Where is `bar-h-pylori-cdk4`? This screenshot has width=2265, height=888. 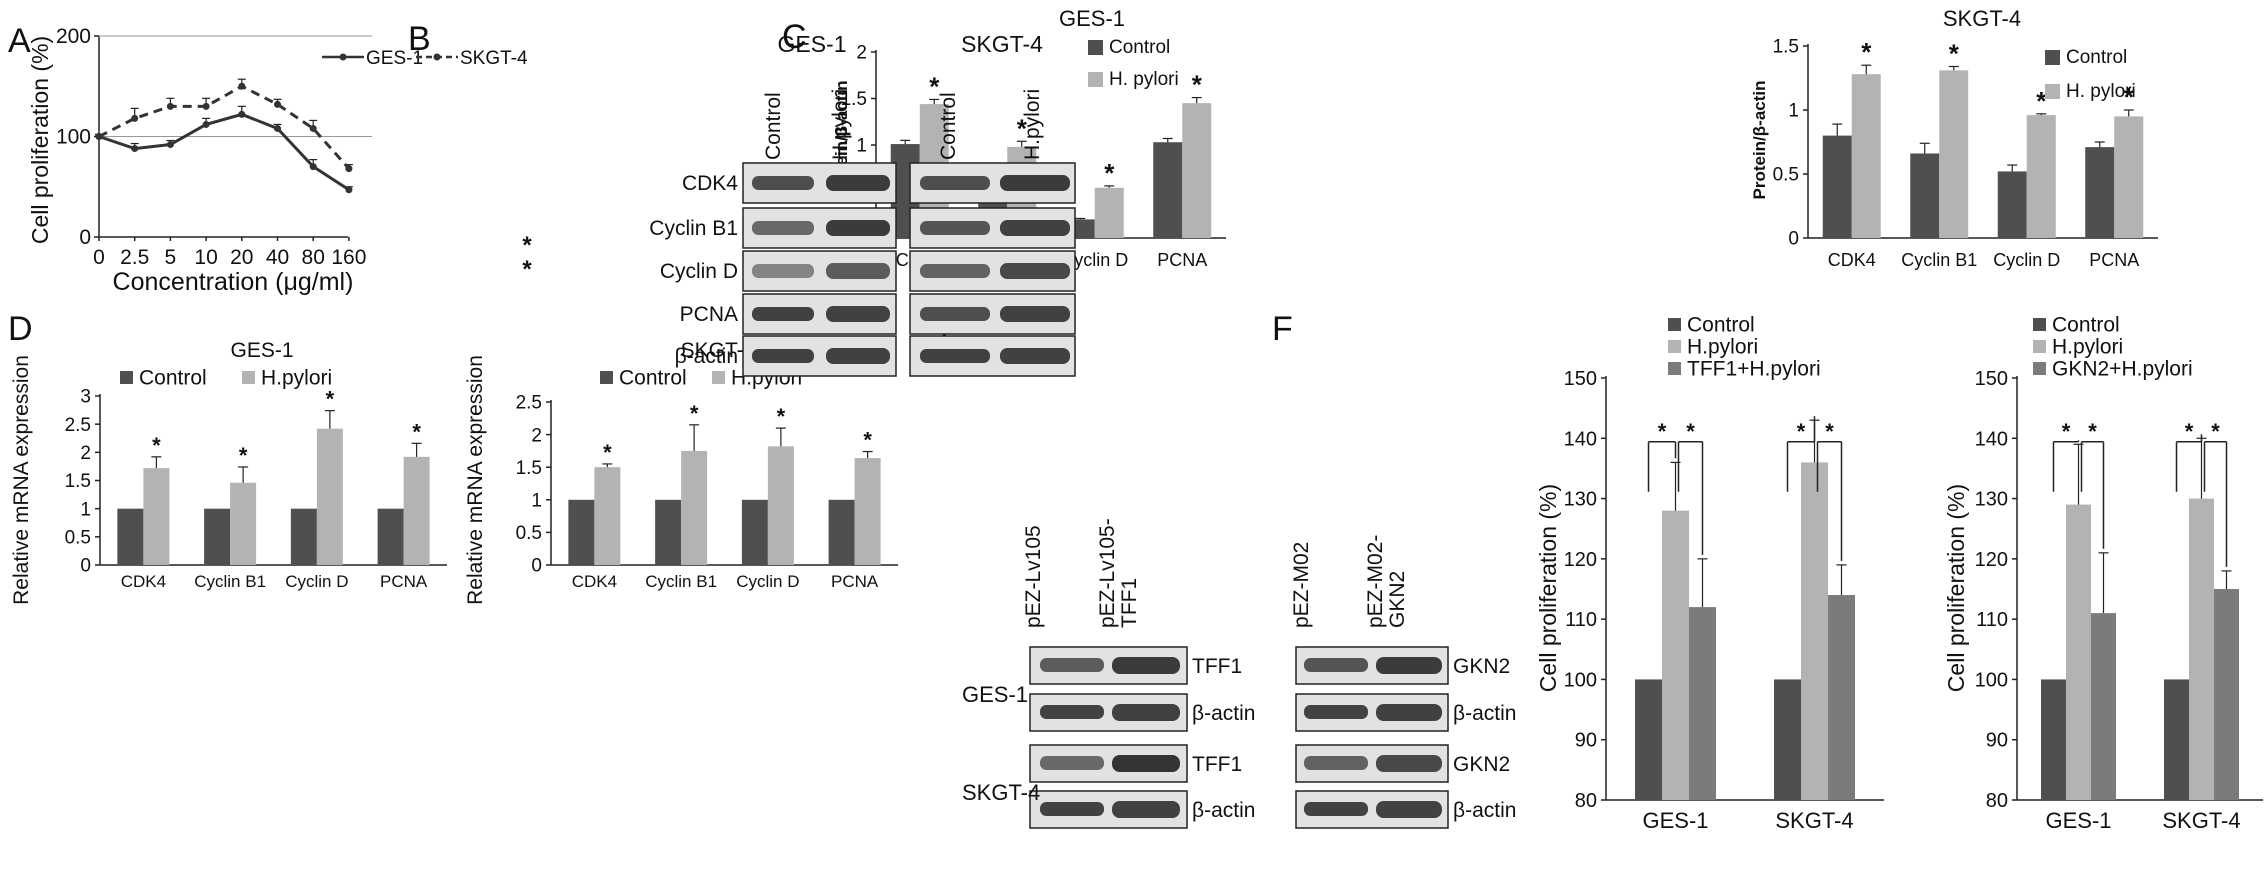
bar-h-pylori-cdk4 is located at coordinates (1866, 156).